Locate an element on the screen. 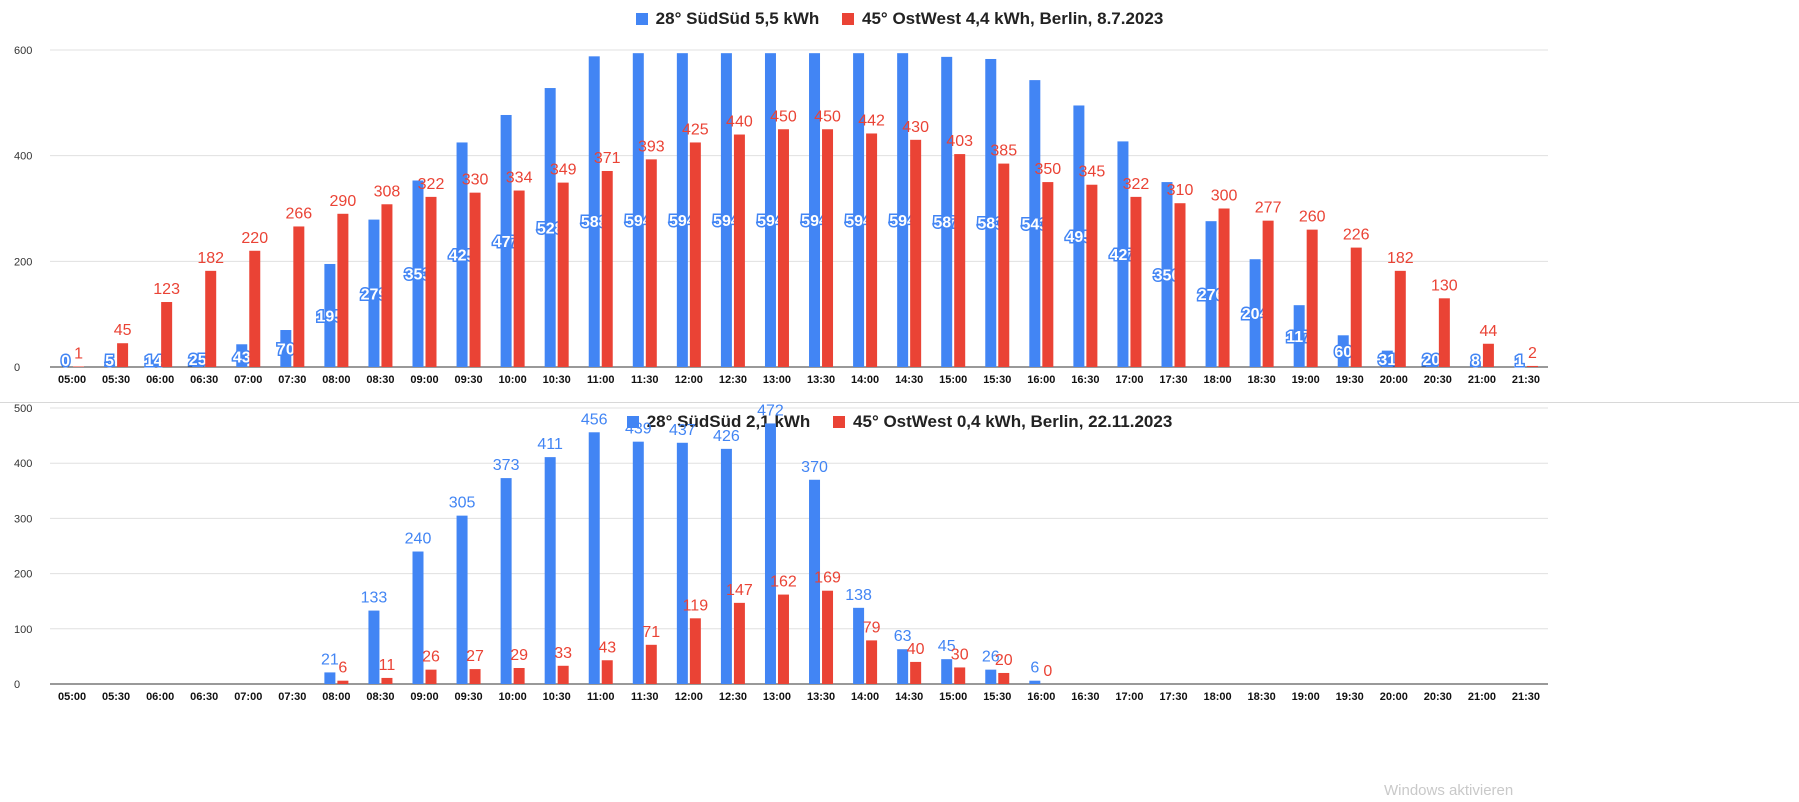  y-tick-label: 200 is located at coordinates (23, 575).